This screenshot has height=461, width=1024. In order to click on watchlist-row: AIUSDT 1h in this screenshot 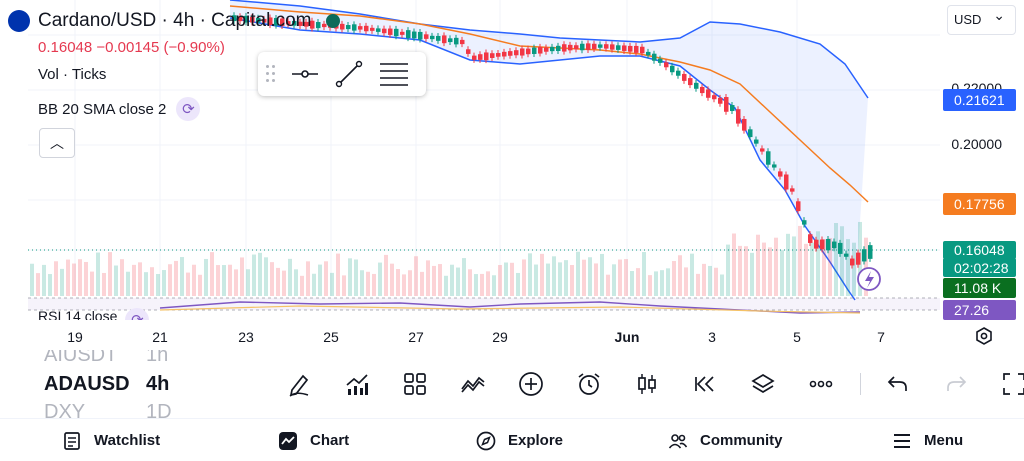, I will do `click(106, 358)`.